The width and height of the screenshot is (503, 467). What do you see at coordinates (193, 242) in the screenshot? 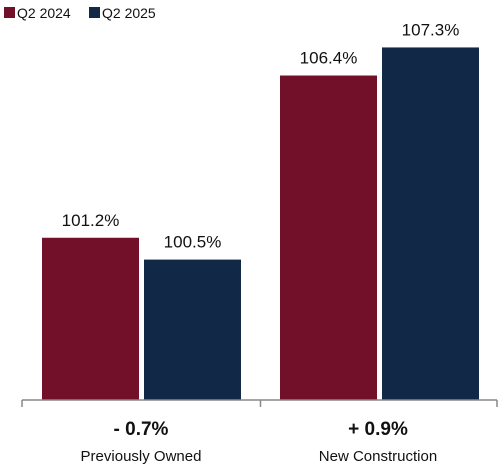
I see `data-label-1-2: 100.5%` at bounding box center [193, 242].